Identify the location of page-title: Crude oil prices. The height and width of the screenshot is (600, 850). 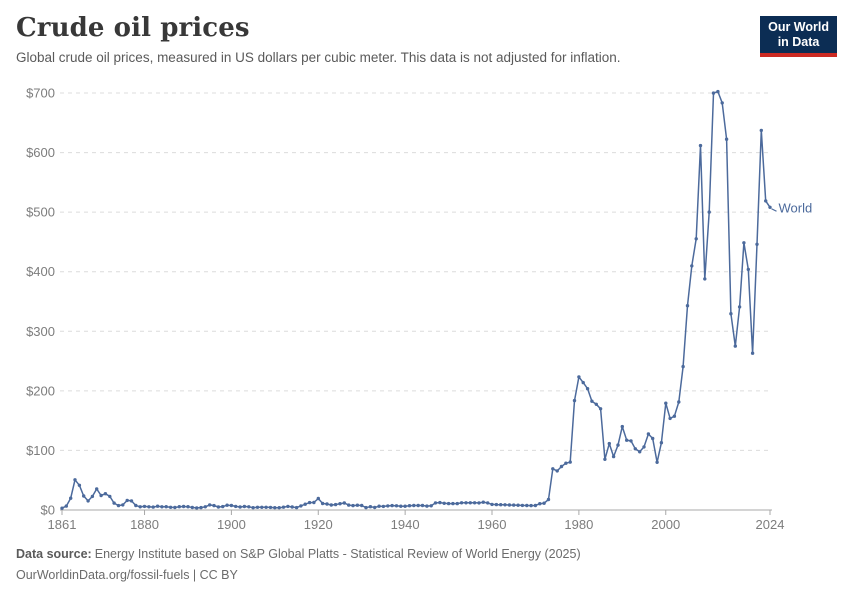
(133, 28).